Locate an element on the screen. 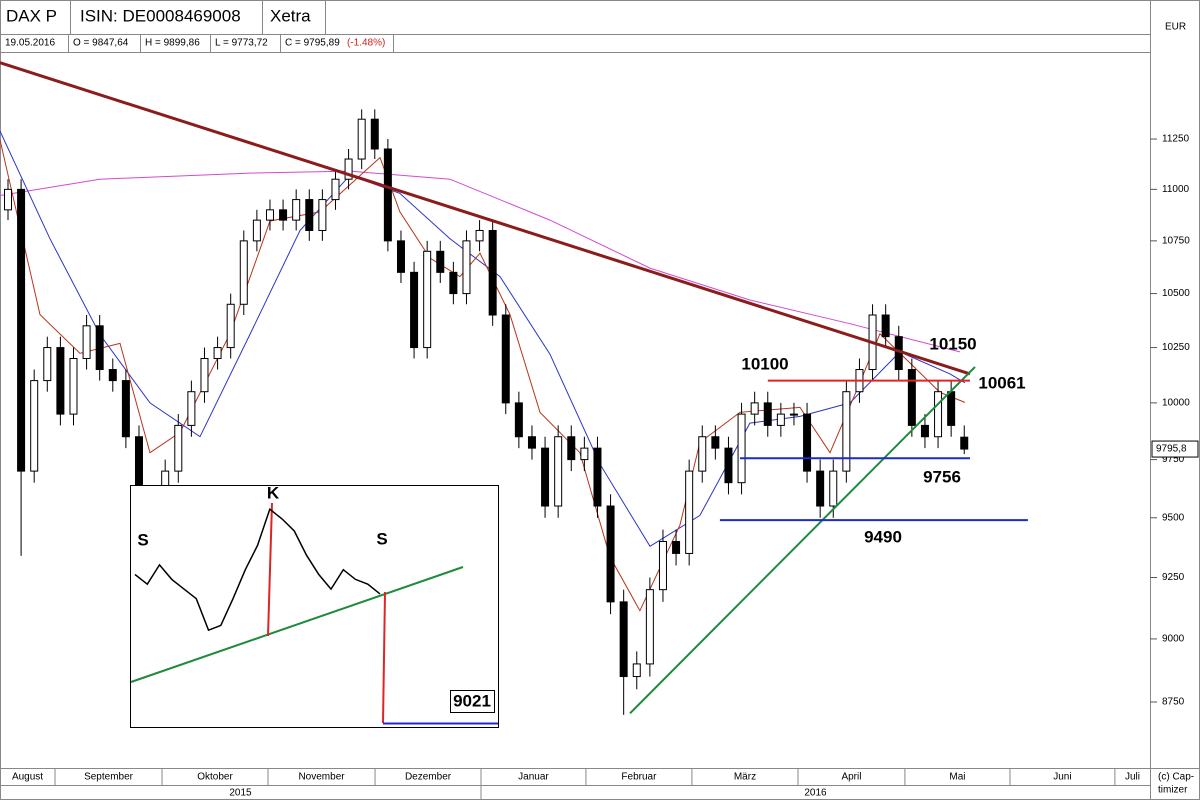 This screenshot has height=800, width=1200. month-label: April is located at coordinates (851, 777).